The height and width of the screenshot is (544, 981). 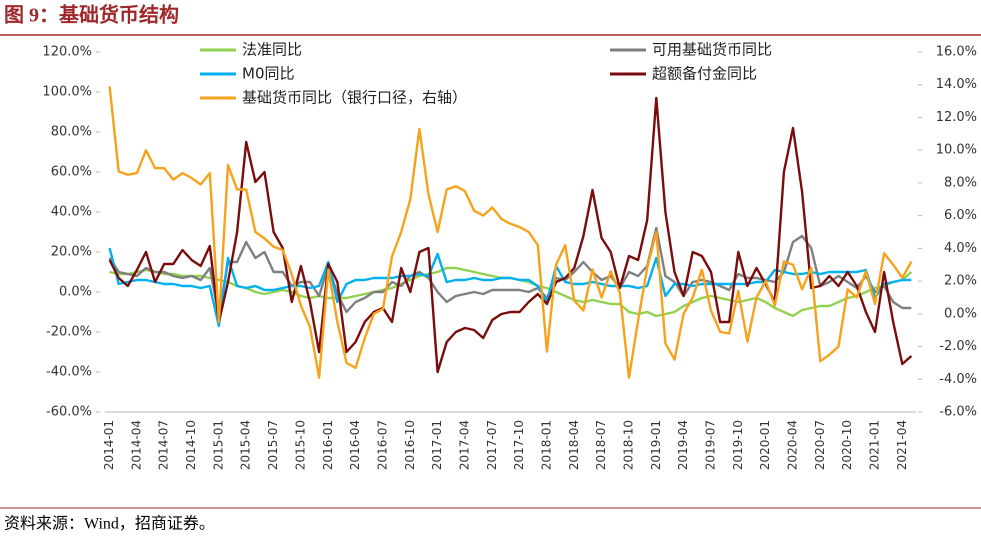 I want to click on x-tick-label: 2018-04, so click(x=574, y=445).